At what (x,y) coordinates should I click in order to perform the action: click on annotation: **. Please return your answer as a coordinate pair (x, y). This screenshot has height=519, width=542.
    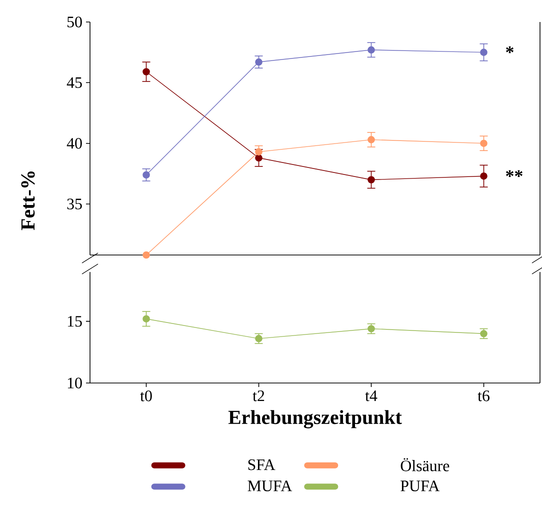
    Looking at the image, I should click on (514, 173).